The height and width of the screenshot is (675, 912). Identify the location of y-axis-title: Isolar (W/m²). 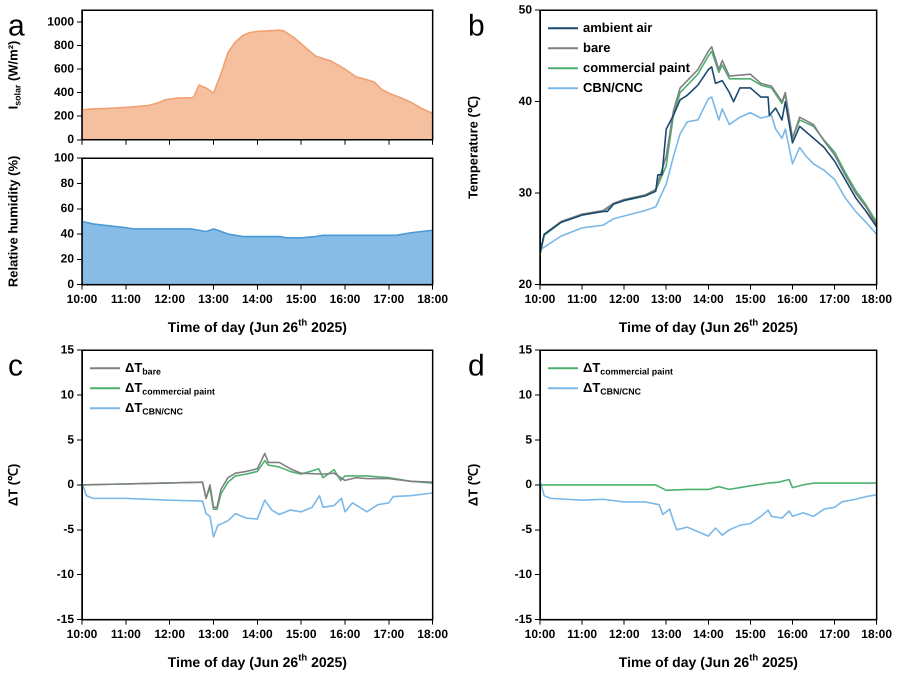
(14, 75).